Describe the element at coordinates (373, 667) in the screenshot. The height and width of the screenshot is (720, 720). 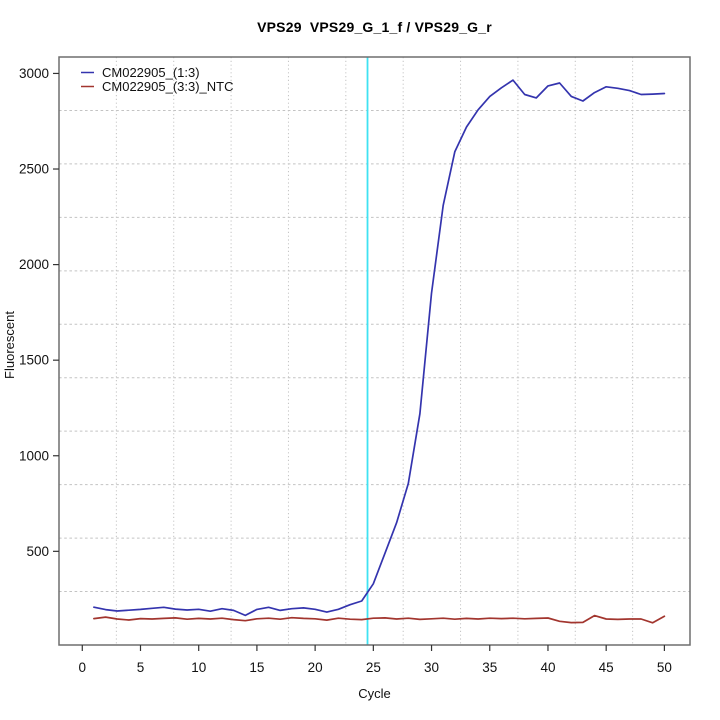
I see `x-tick-label: 25` at that location.